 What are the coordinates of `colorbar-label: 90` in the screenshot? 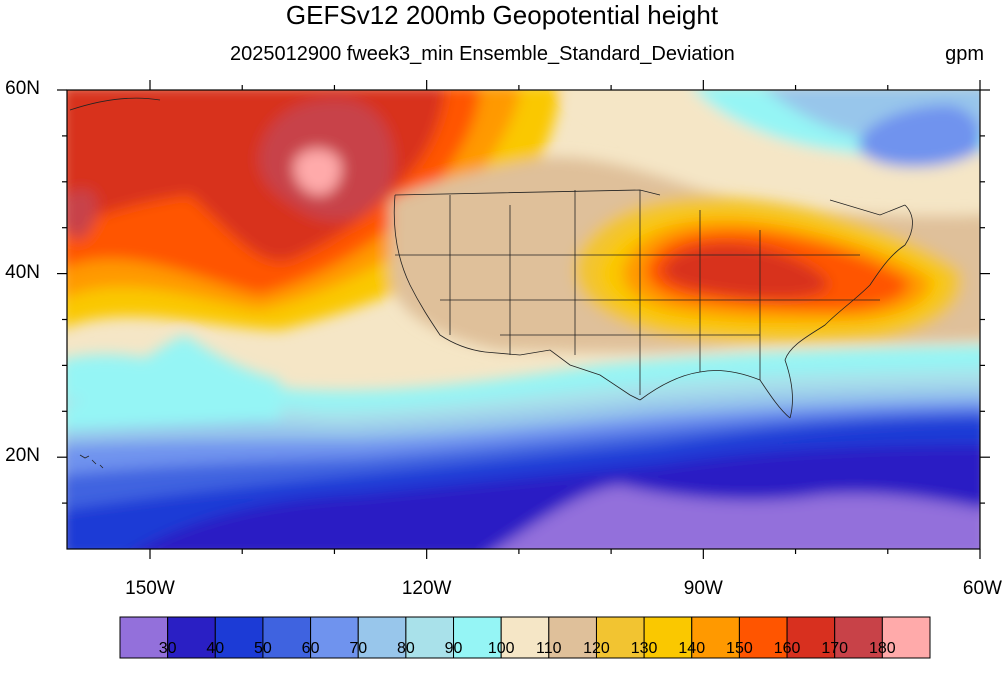 It's located at (453, 648).